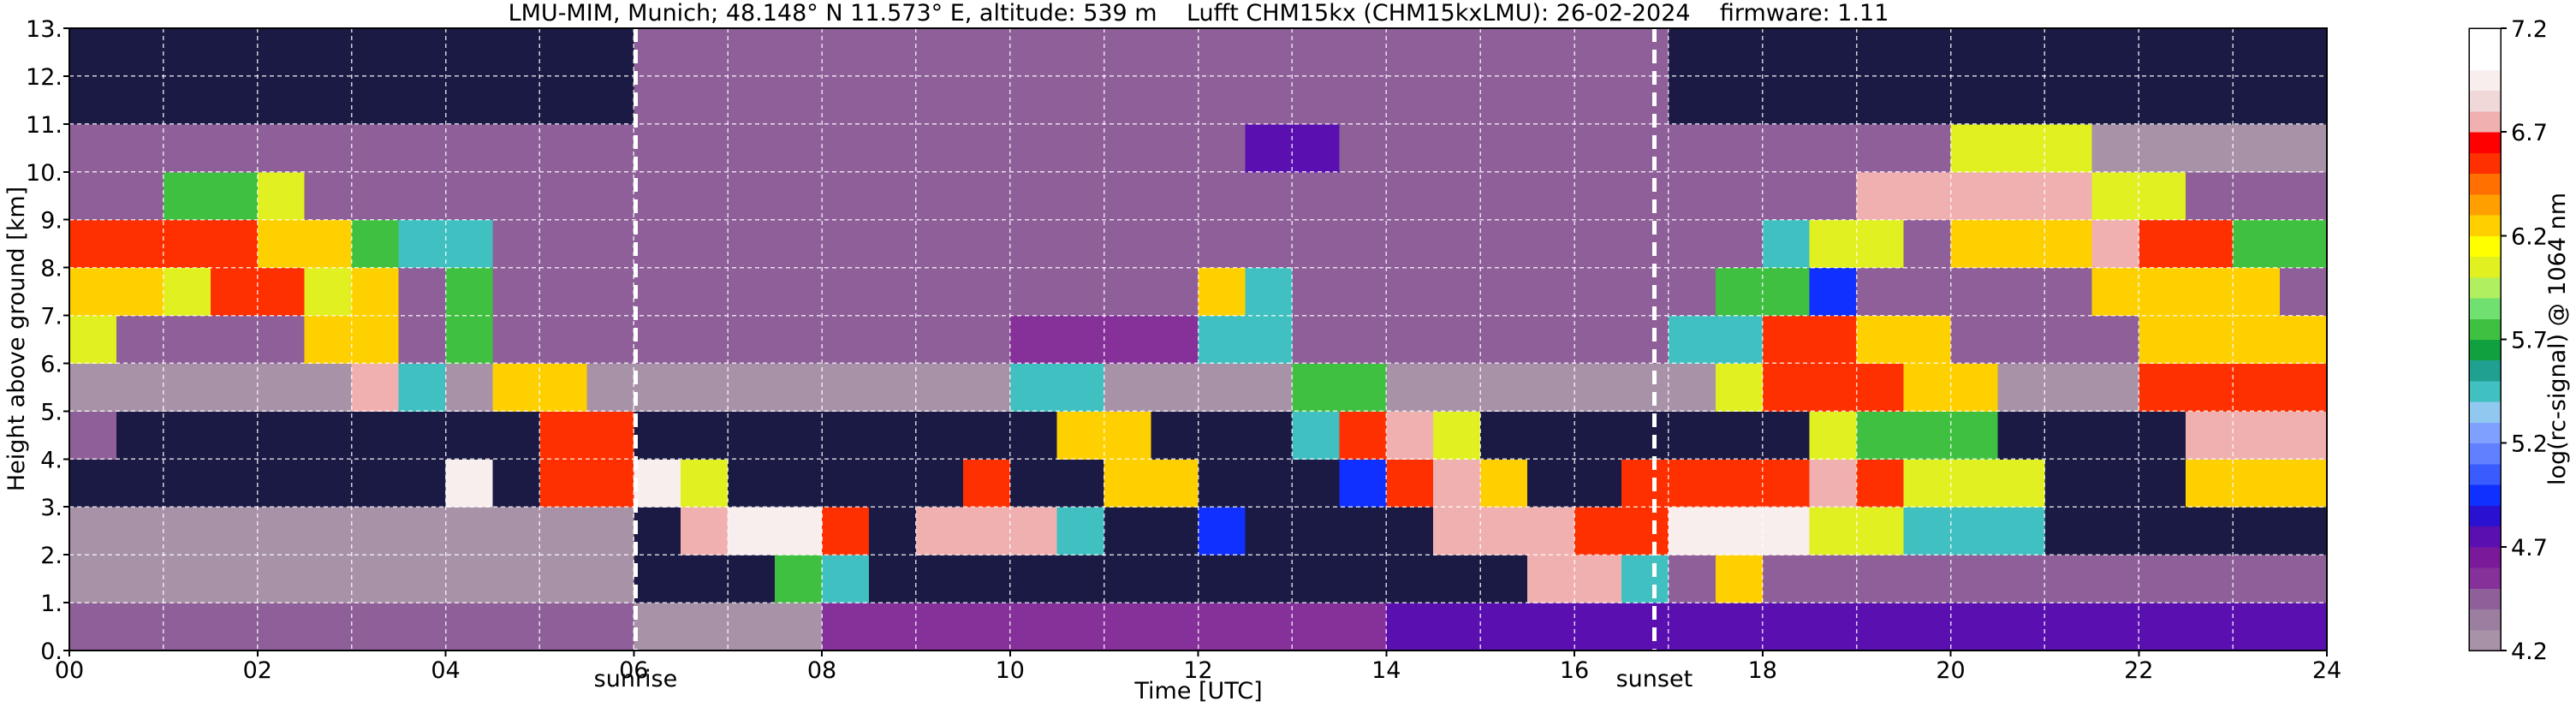  Describe the element at coordinates (1386, 670) in the screenshot. I see `x-tick-label: 14` at that location.